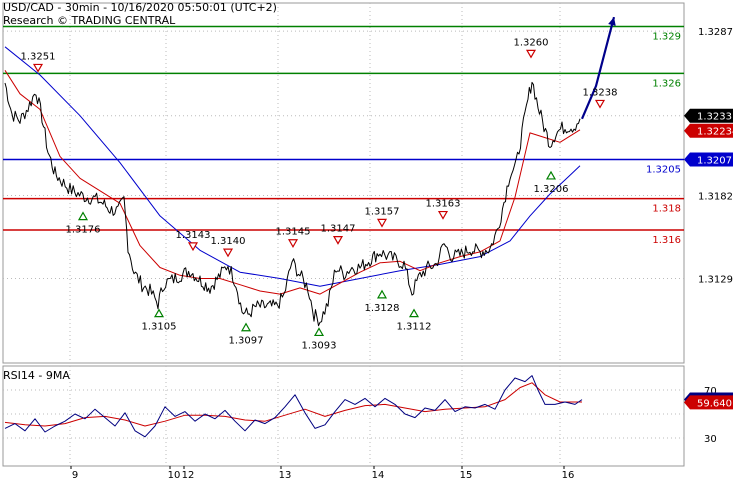 The width and height of the screenshot is (735, 480). Describe the element at coordinates (598, 68) in the screenshot. I see `forecast-arrow-line` at that location.